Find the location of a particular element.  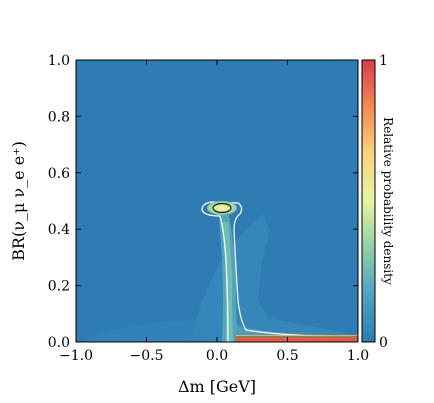

y-tick-label: 0.6 is located at coordinates (59, 174).